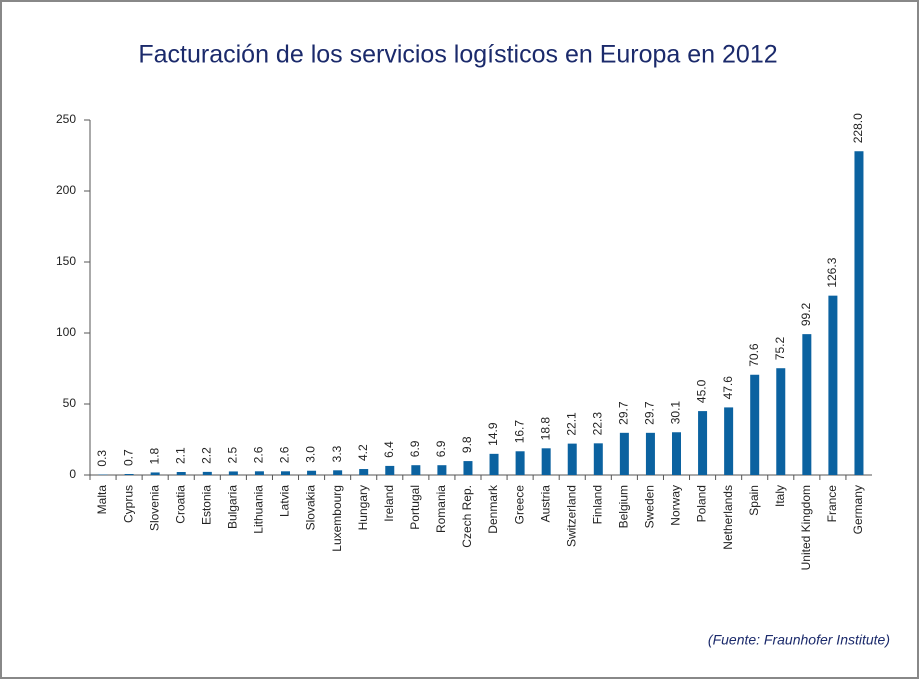 Image resolution: width=920 pixels, height=680 pixels. What do you see at coordinates (441, 509) in the screenshot?
I see `x-tick-label: Romania` at bounding box center [441, 509].